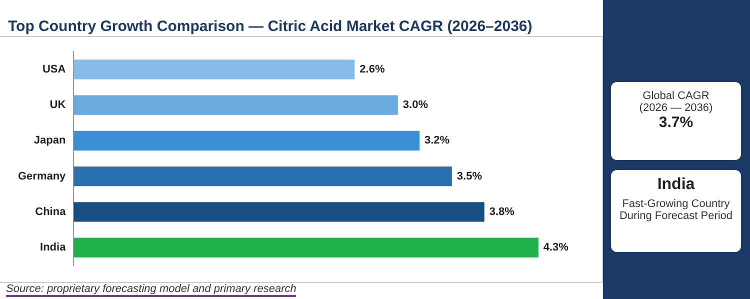 The width and height of the screenshot is (750, 299). Describe the element at coordinates (42, 176) in the screenshot. I see `y-tick-label: Germany` at that location.